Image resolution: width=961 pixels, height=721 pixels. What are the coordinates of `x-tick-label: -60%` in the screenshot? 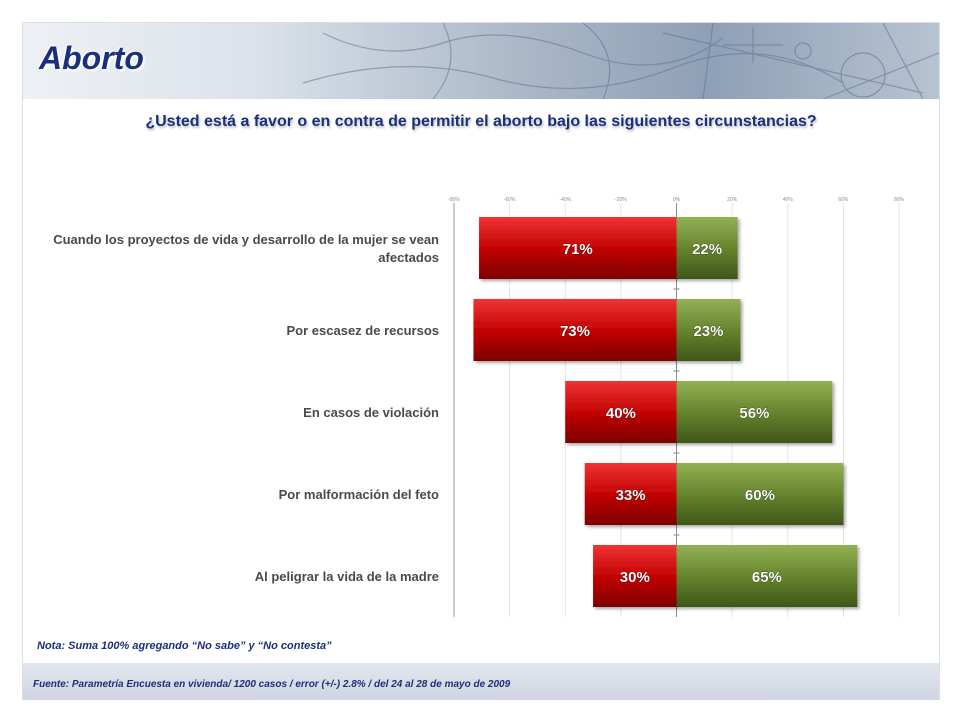 It's located at (510, 200).